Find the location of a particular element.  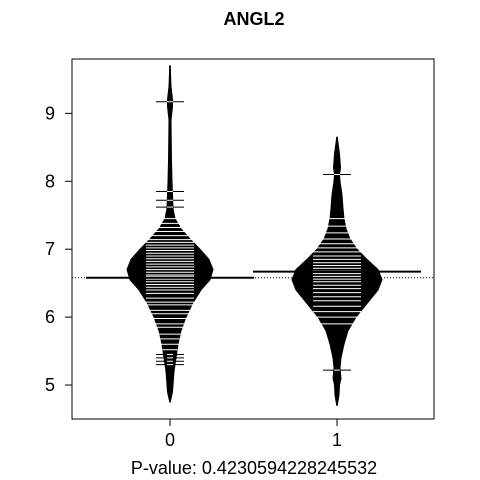

x-tick-label: 0 is located at coordinates (170, 440).